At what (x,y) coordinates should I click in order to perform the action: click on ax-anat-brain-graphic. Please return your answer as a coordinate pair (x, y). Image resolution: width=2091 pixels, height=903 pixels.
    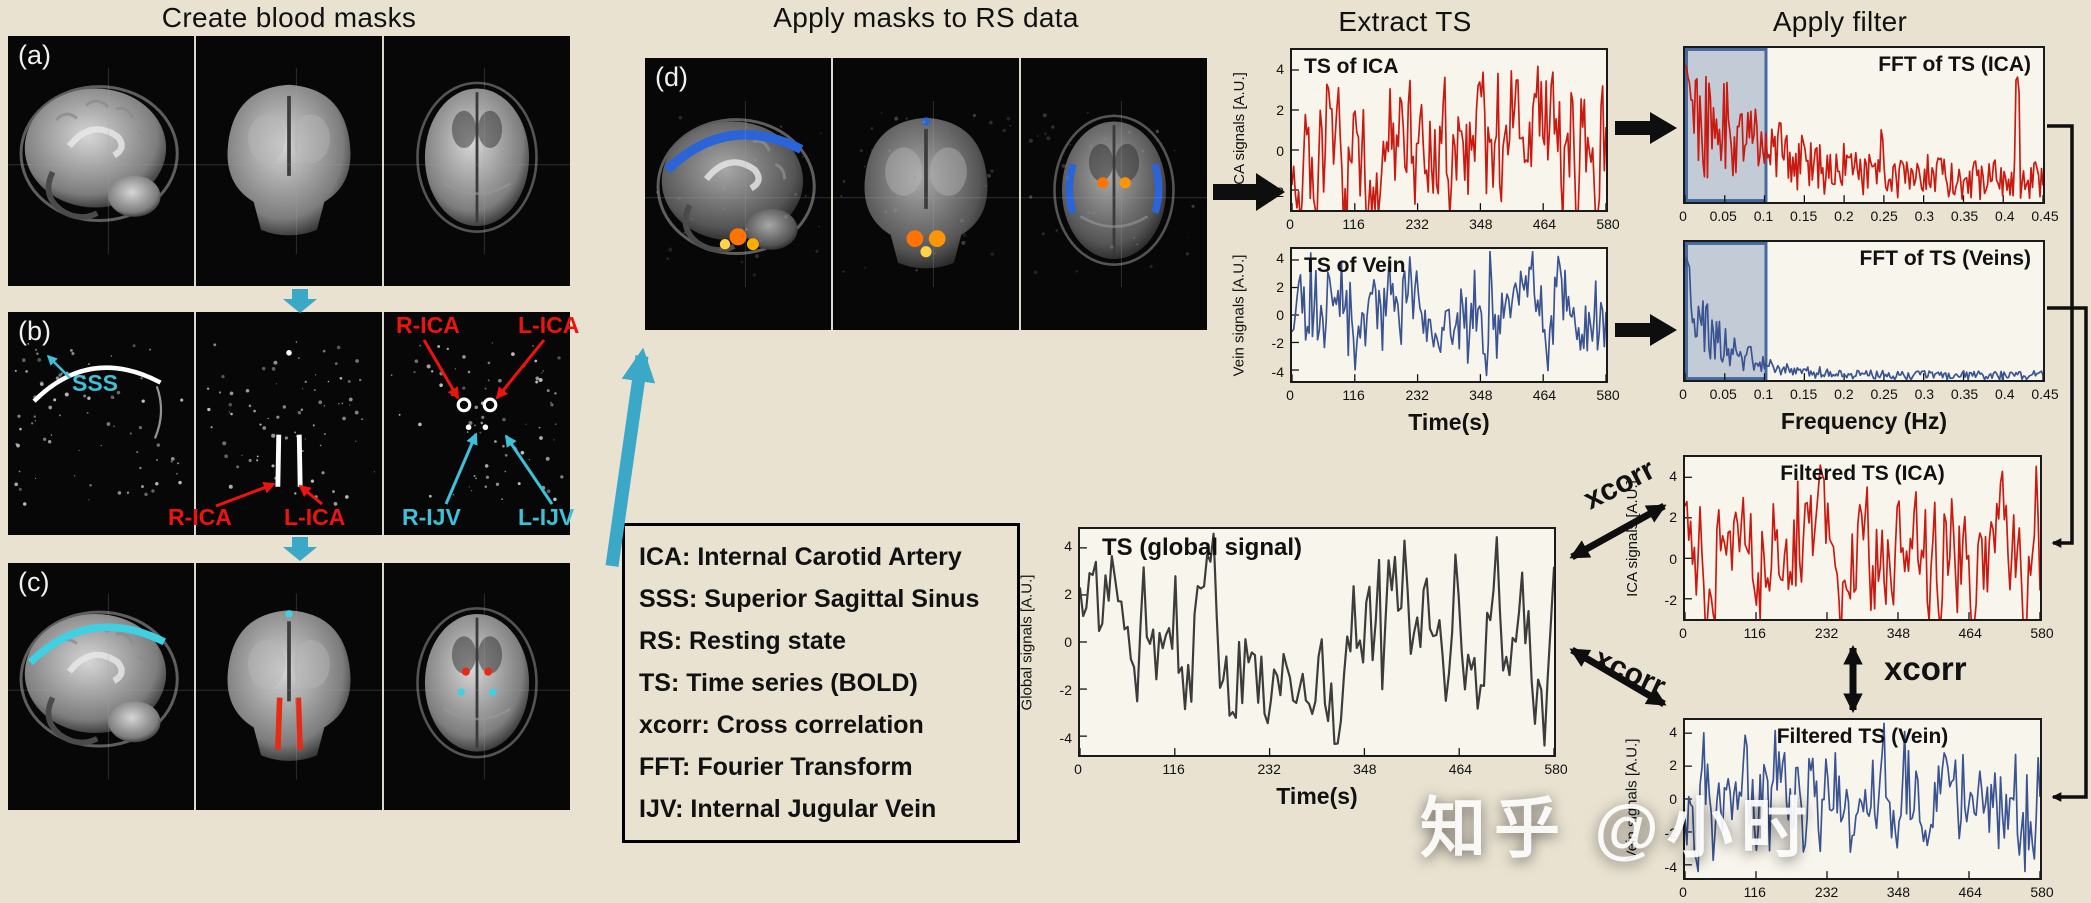
    Looking at the image, I should click on (477, 161).